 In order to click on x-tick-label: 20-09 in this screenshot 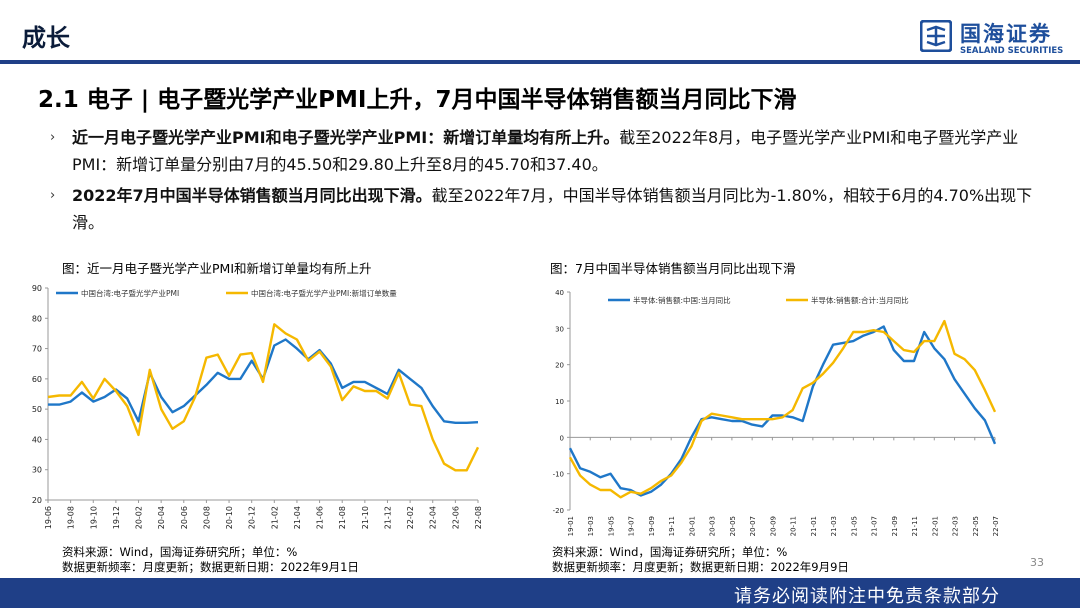, I will do `click(773, 526)`.